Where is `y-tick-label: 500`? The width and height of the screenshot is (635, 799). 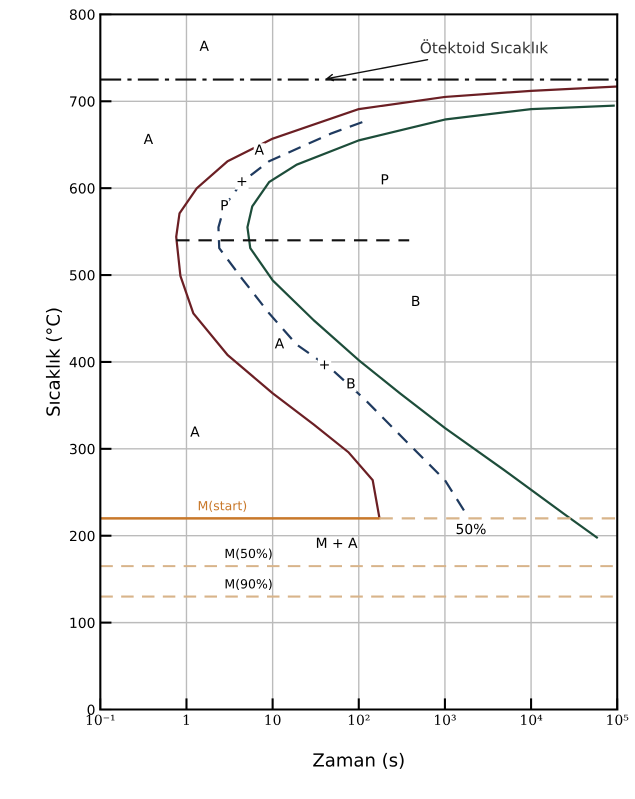 y-tick-label: 500 is located at coordinates (82, 275).